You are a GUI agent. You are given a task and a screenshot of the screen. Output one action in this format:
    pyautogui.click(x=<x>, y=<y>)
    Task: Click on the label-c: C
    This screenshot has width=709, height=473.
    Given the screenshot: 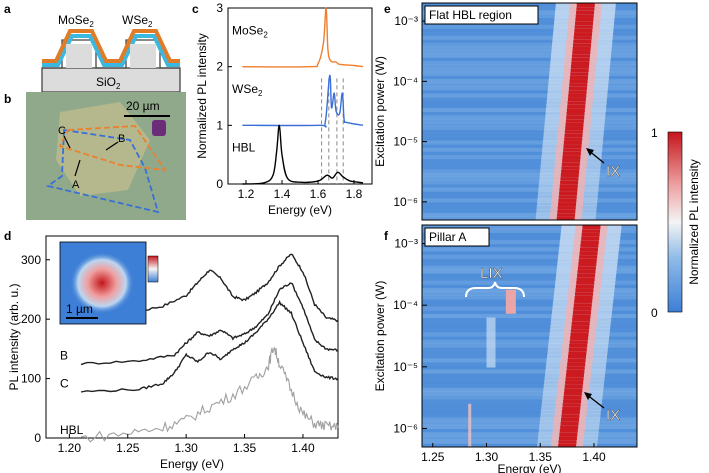 What is the action you would take?
    pyautogui.click(x=62, y=131)
    